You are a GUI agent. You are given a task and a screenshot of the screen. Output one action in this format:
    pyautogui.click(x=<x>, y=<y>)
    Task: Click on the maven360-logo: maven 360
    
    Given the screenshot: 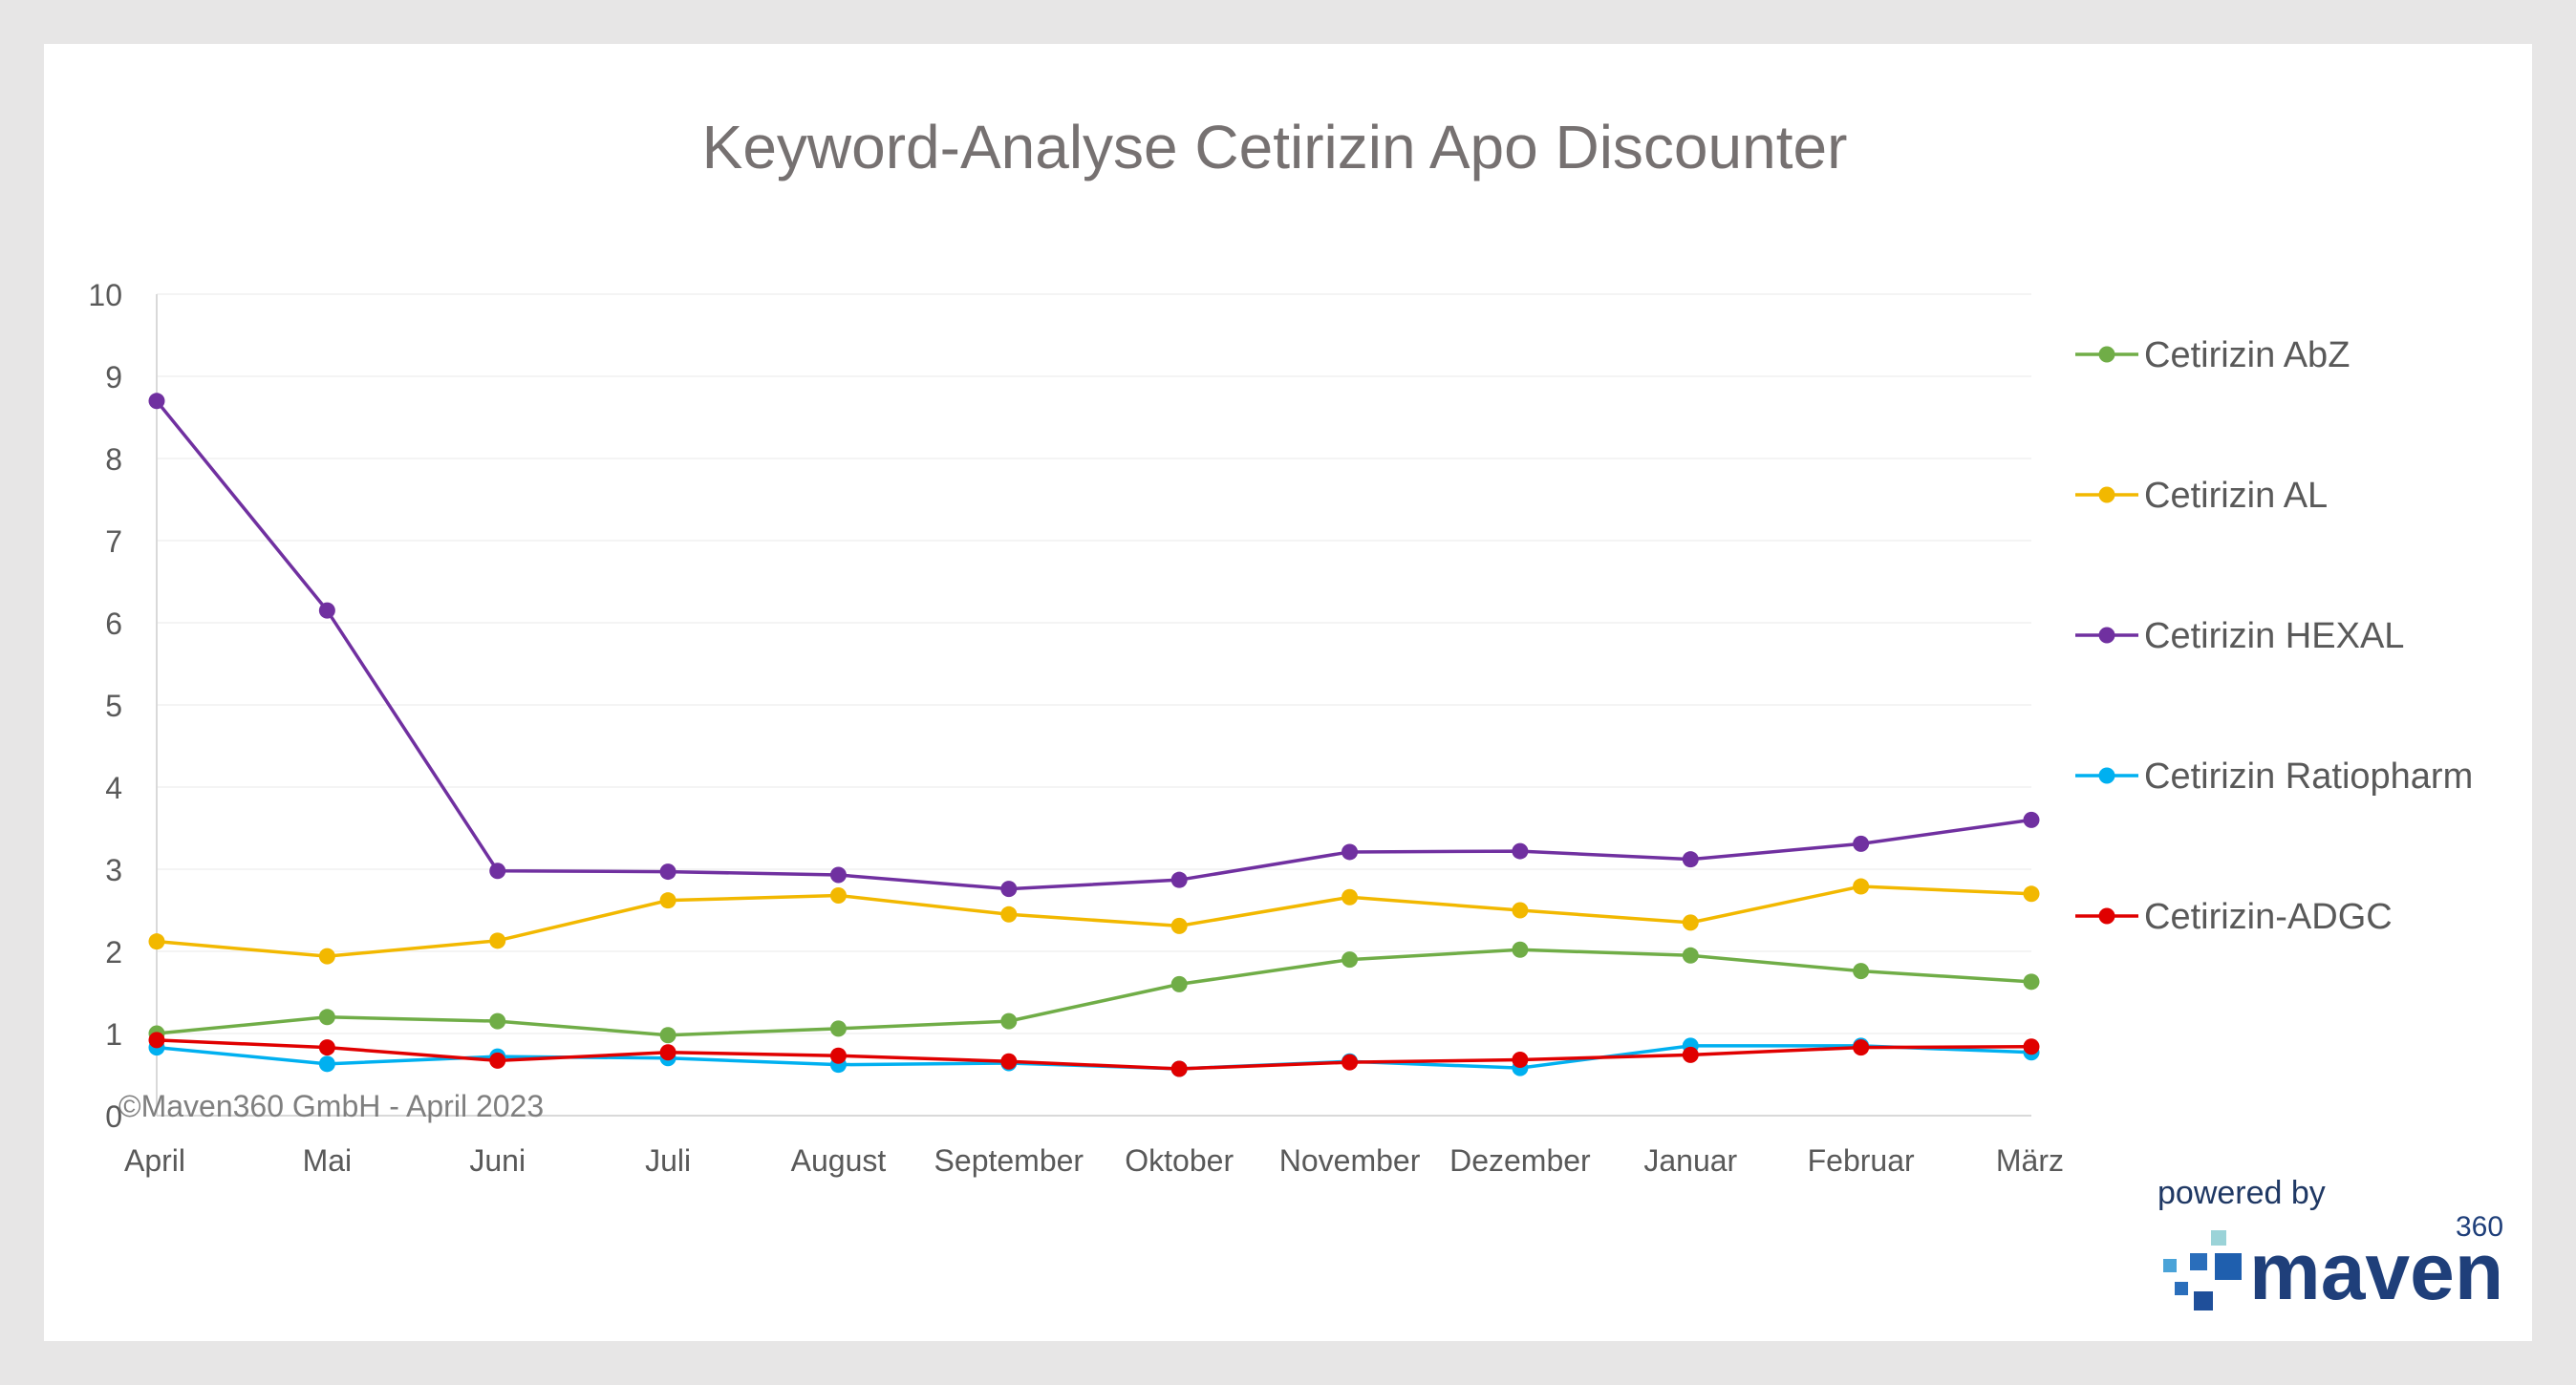 What is the action you would take?
    pyautogui.click(x=2333, y=1265)
    